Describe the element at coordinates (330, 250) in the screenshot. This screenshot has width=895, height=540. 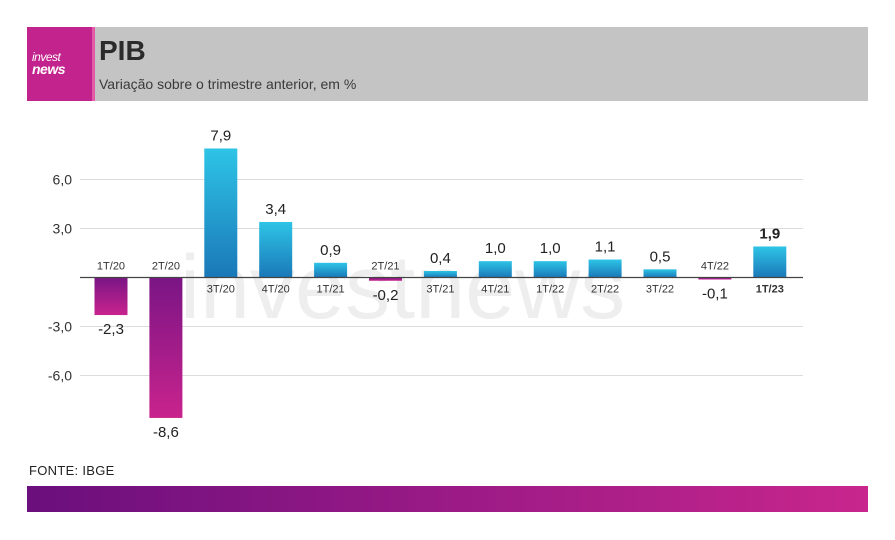
I see `value-label: 0,9` at that location.